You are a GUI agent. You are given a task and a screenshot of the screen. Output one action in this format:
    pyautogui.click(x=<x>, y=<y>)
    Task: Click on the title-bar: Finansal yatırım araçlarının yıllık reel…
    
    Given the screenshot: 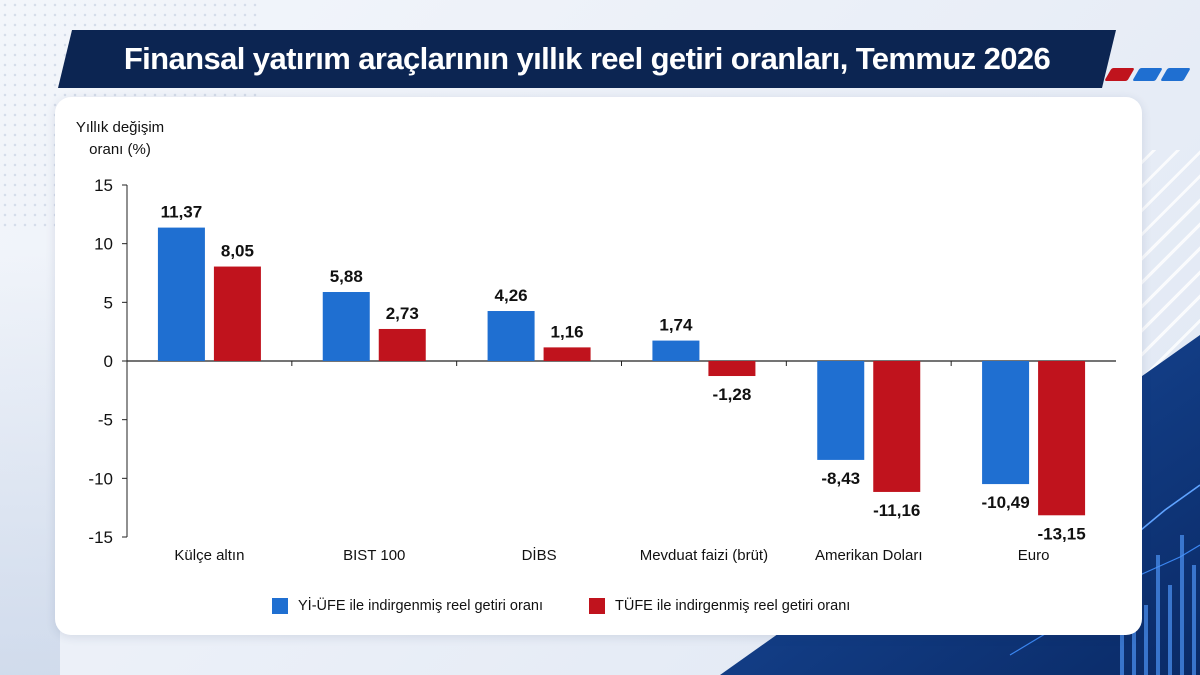 What is the action you would take?
    pyautogui.click(x=587, y=59)
    